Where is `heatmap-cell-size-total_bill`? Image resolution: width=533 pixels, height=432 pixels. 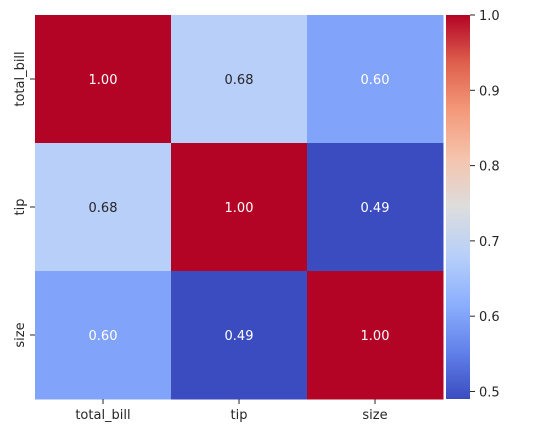
heatmap-cell-size-total_bill is located at coordinates (103, 335).